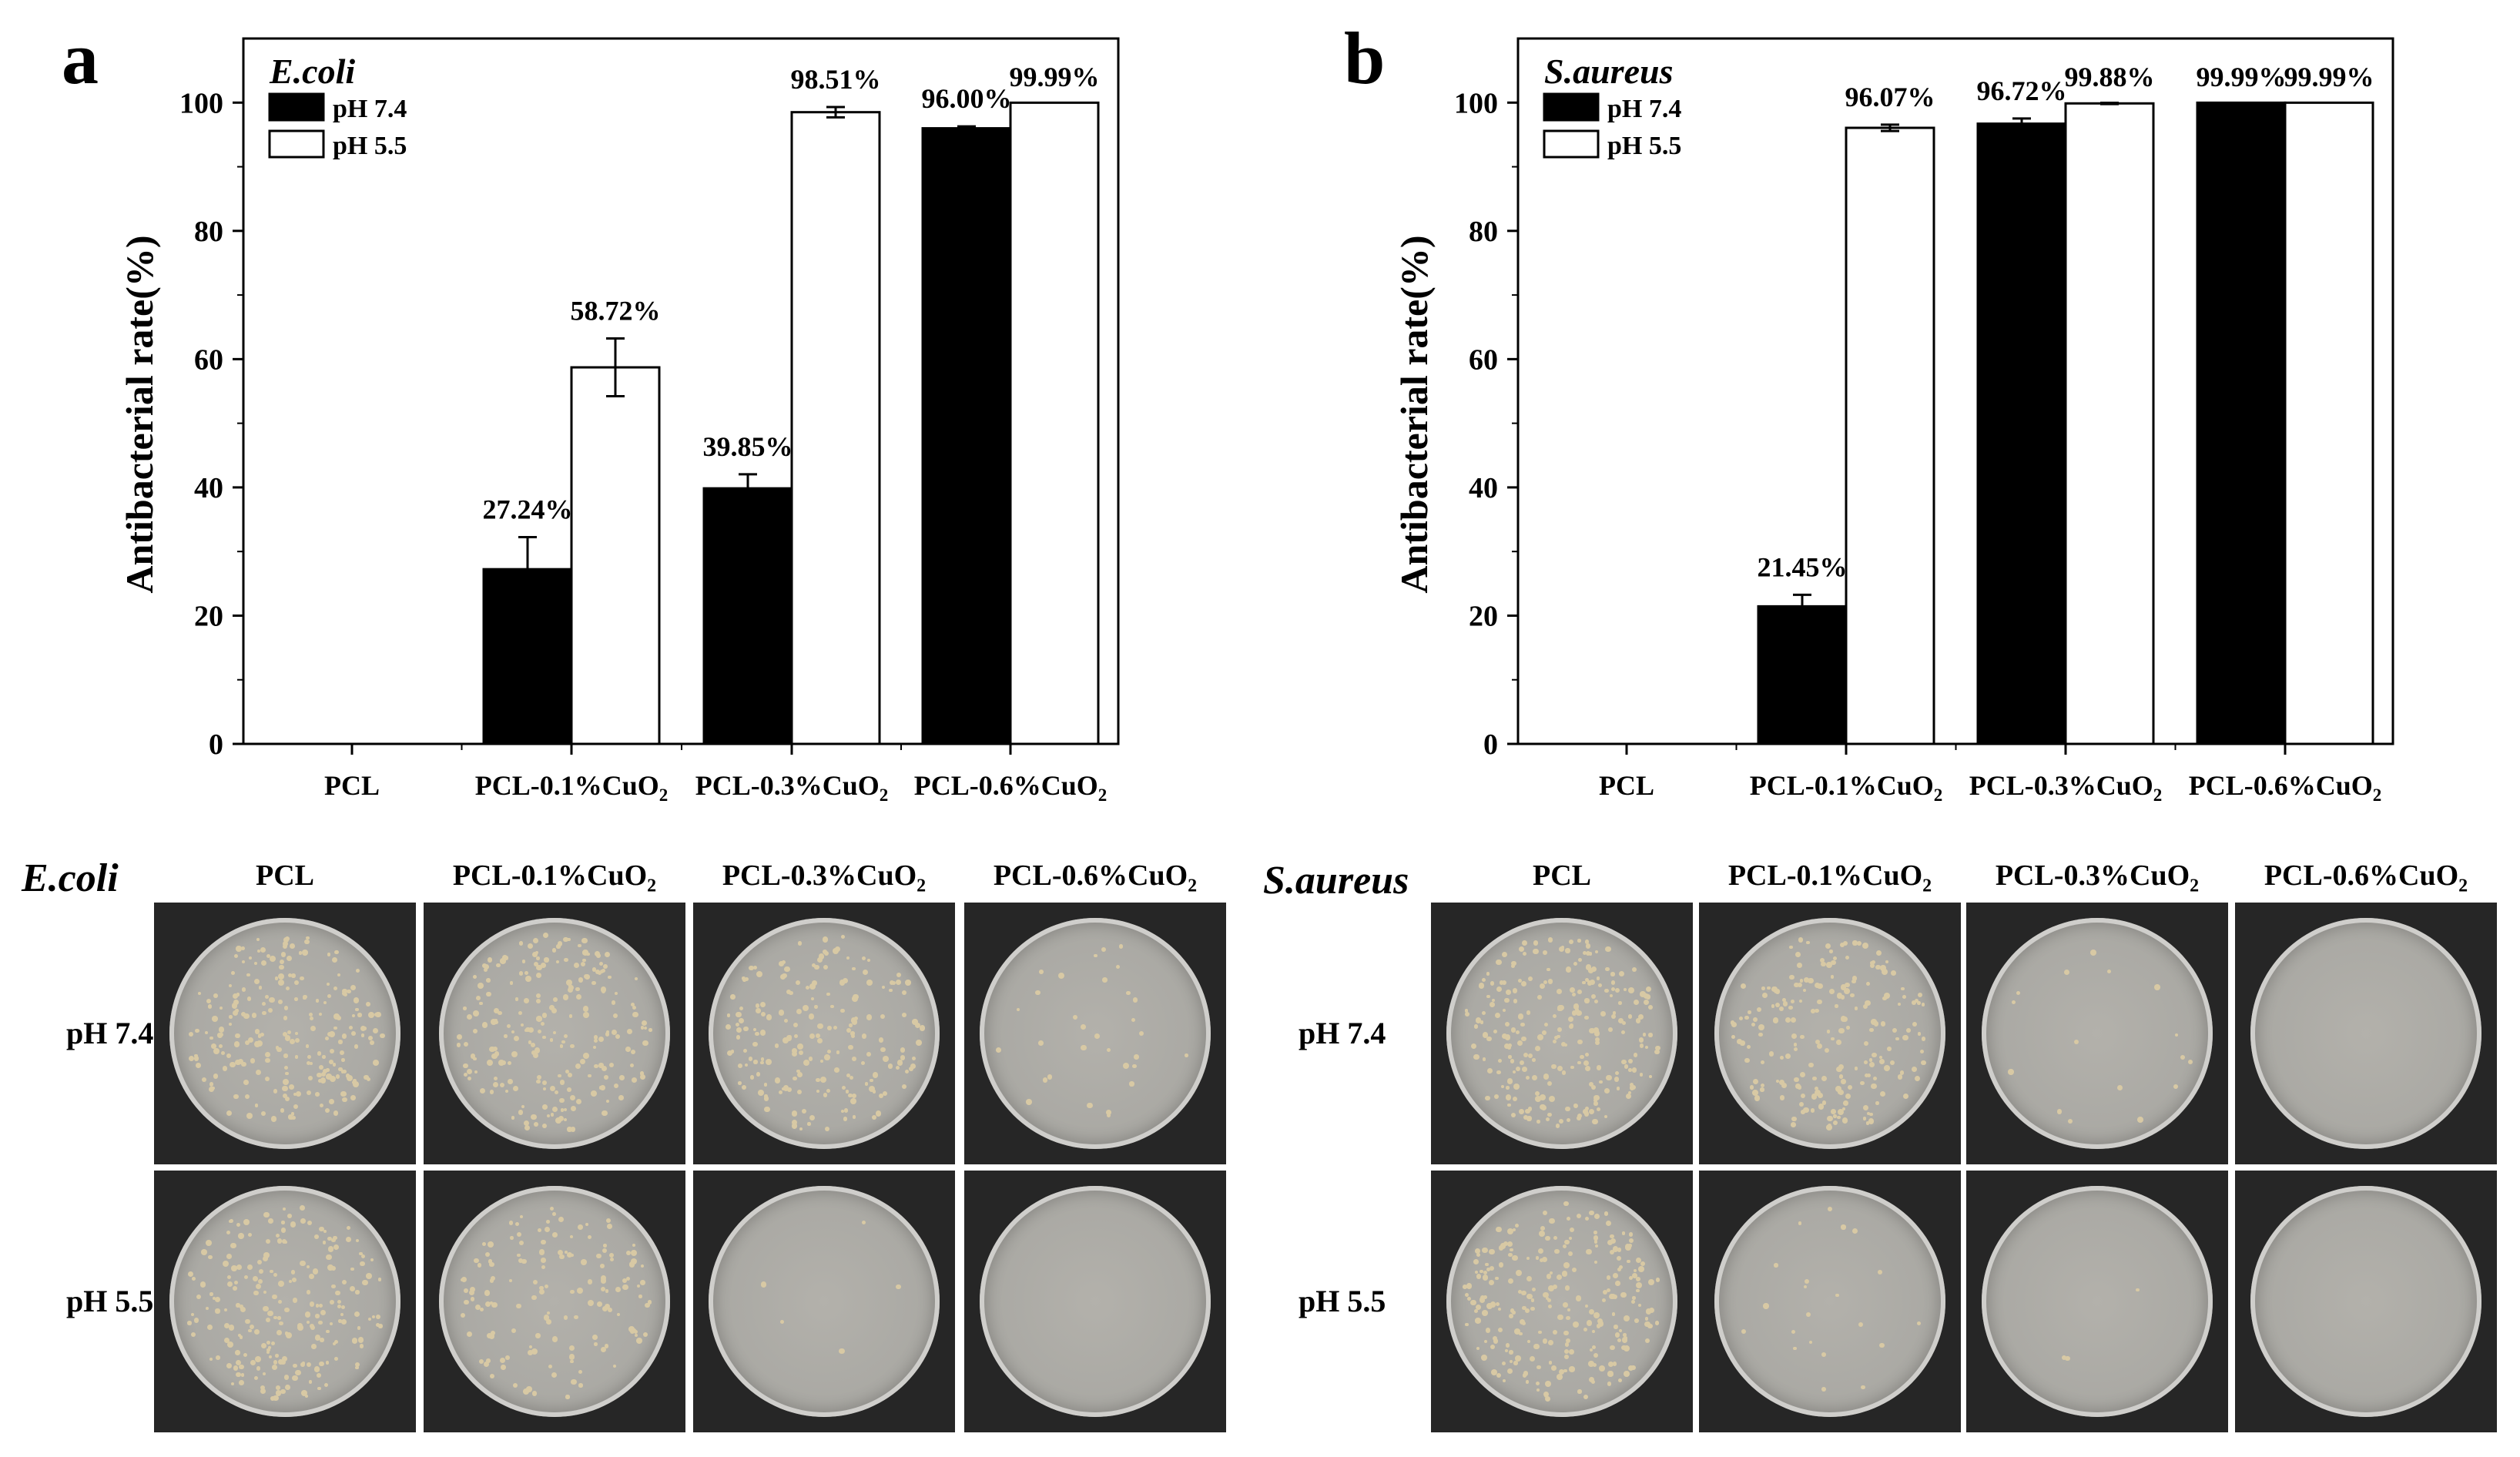  What do you see at coordinates (1484, 488) in the screenshot?
I see `y-tick-label: 40` at bounding box center [1484, 488].